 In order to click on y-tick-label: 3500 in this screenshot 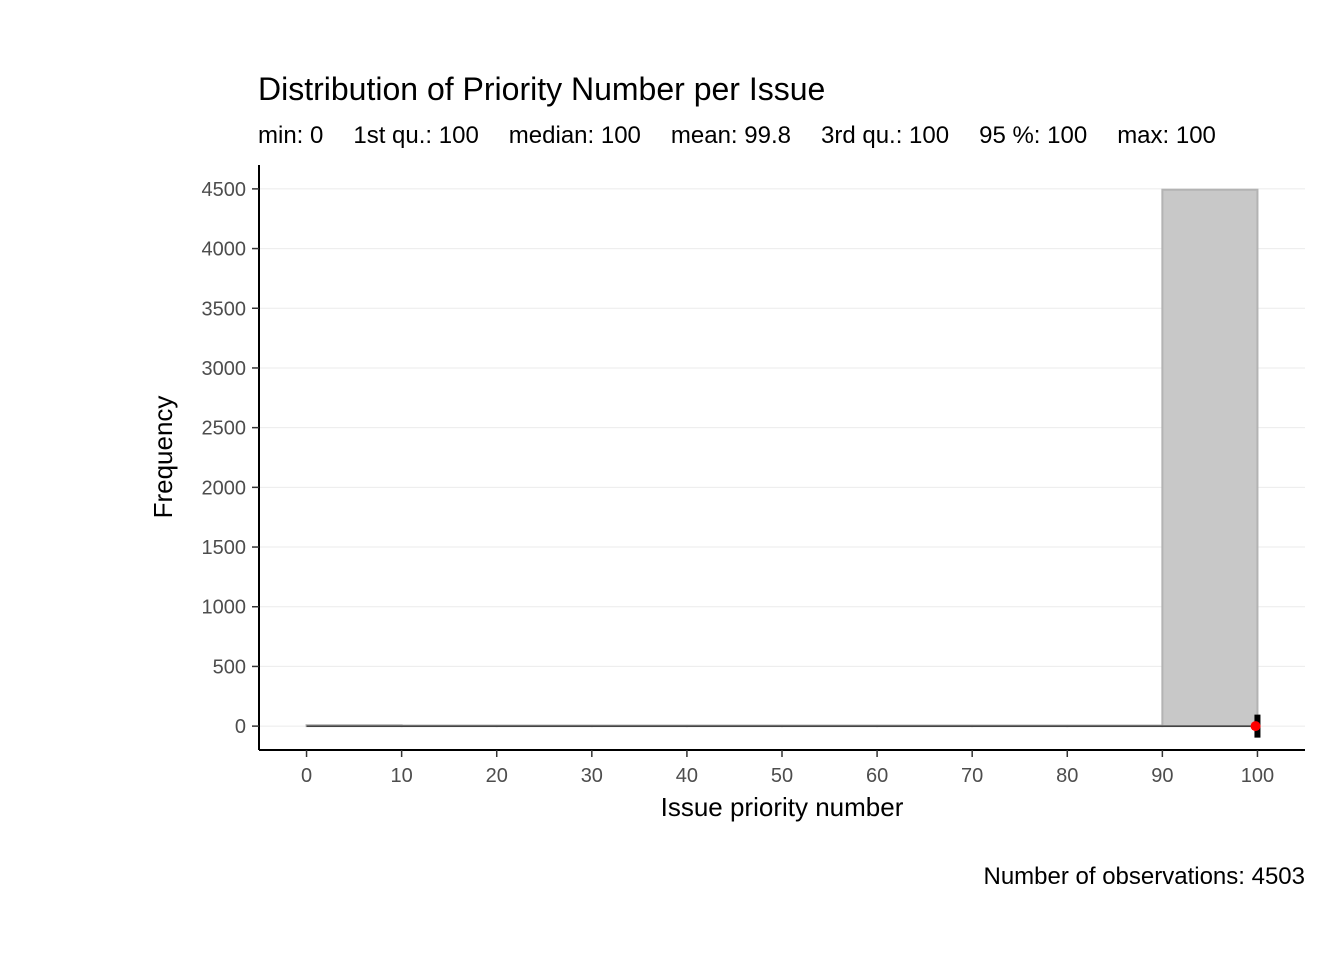, I will do `click(224, 309)`.